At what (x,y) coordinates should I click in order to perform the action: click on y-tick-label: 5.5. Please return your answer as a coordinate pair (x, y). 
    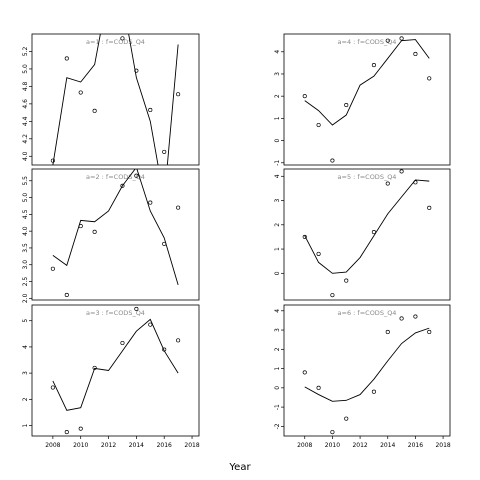
    Looking at the image, I should click on (25, 181).